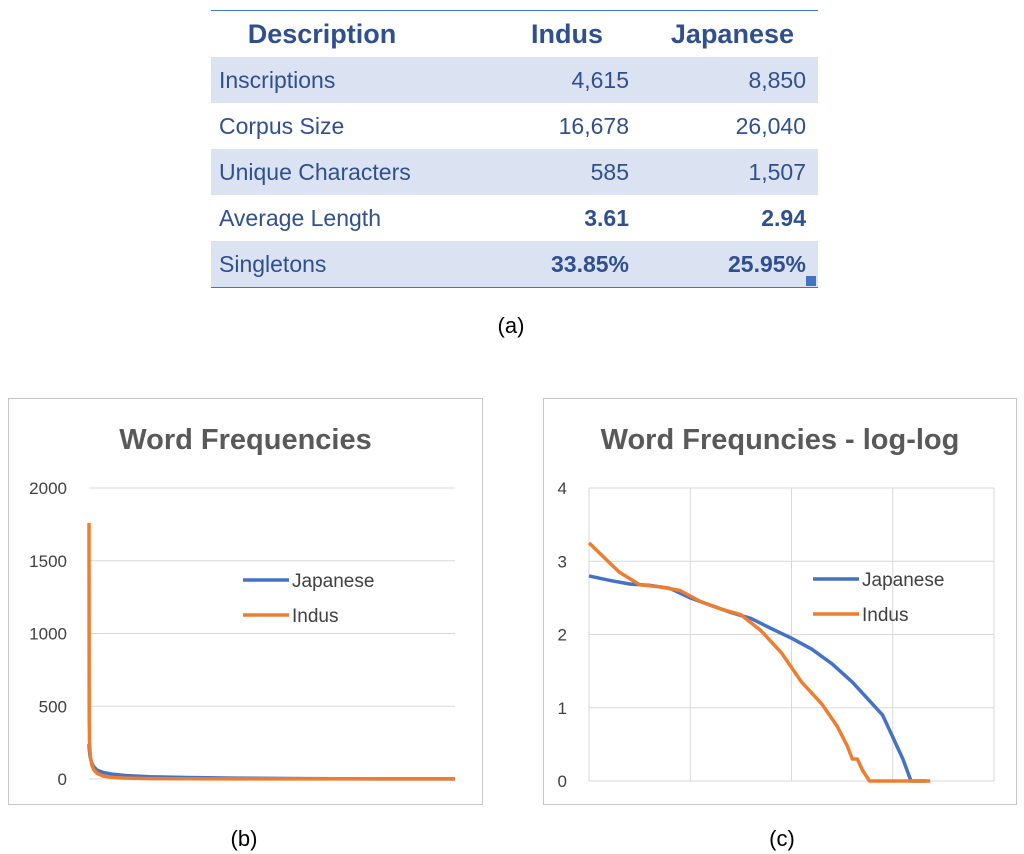 The image size is (1024, 854). What do you see at coordinates (780, 440) in the screenshot?
I see `chart-title: Word Frequncies - log-log` at bounding box center [780, 440].